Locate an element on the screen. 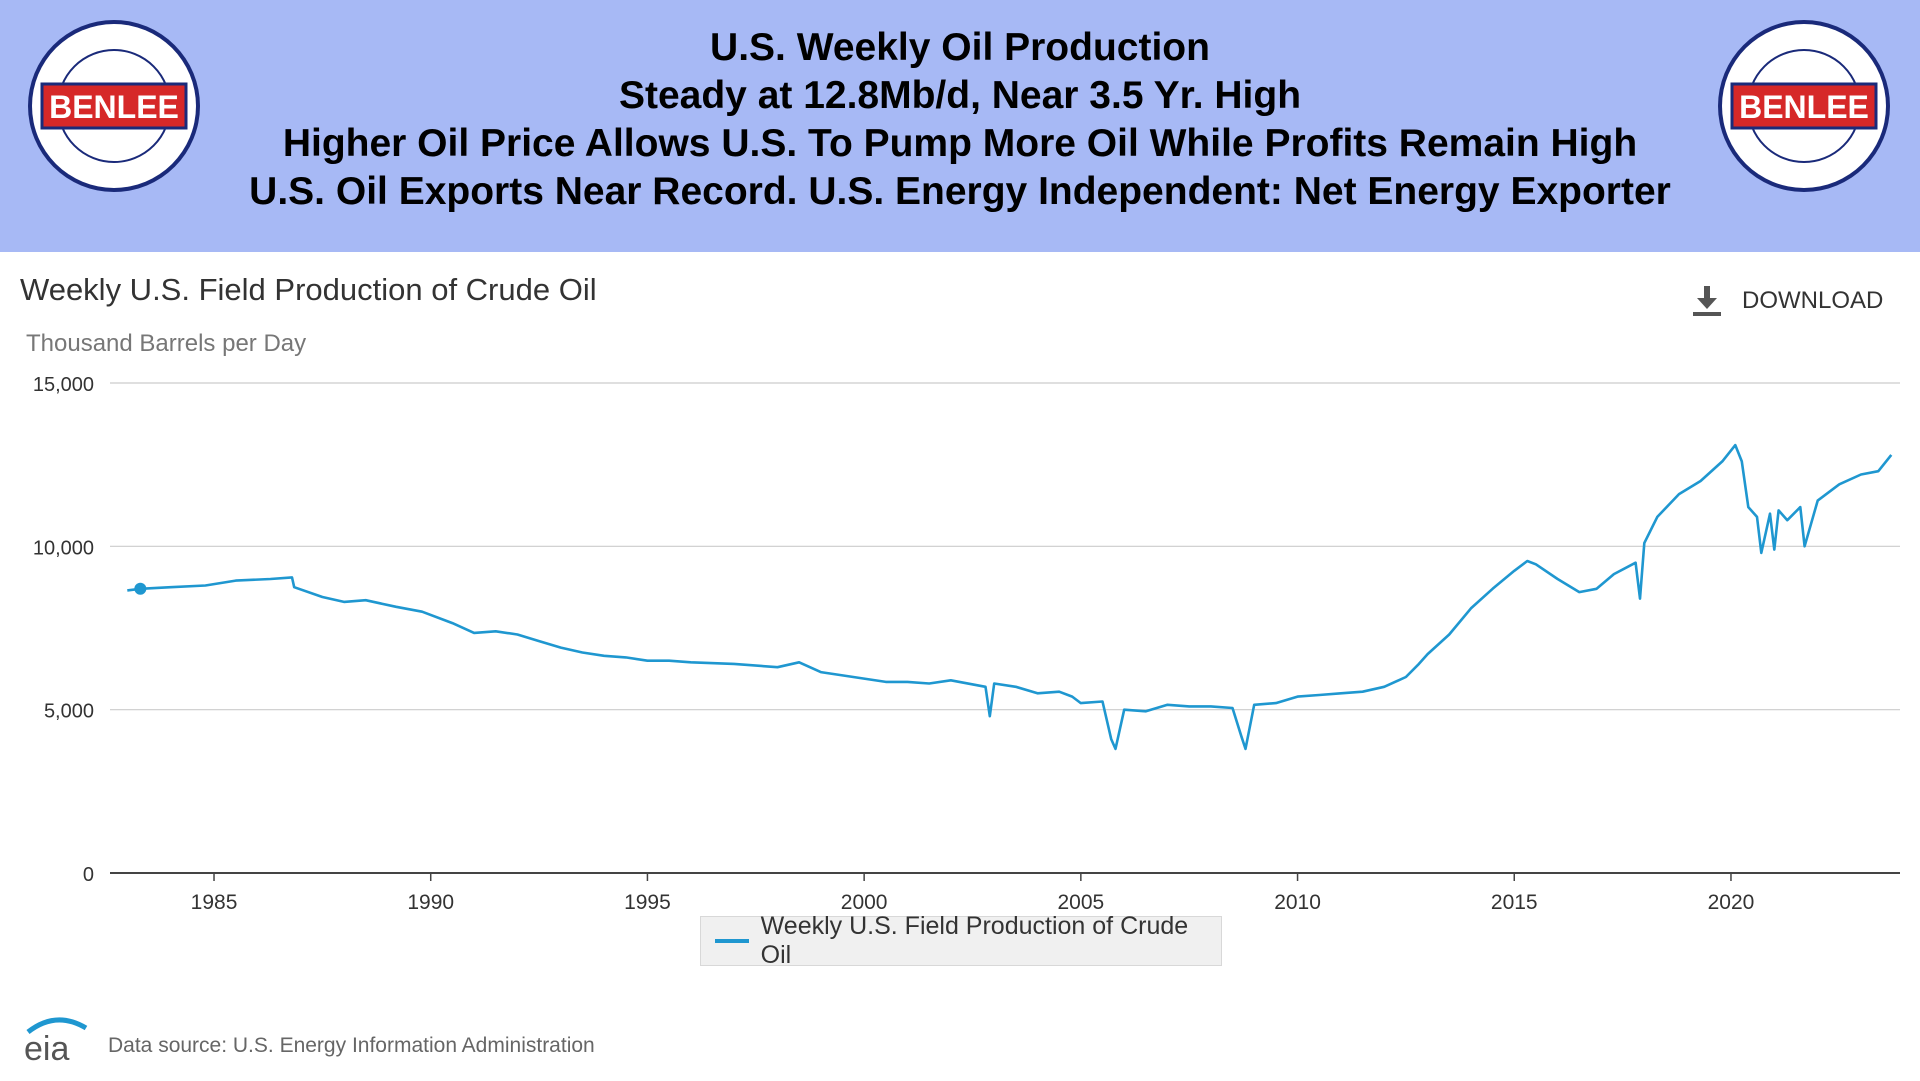  y-tick-label: 15,000 is located at coordinates (63, 385).